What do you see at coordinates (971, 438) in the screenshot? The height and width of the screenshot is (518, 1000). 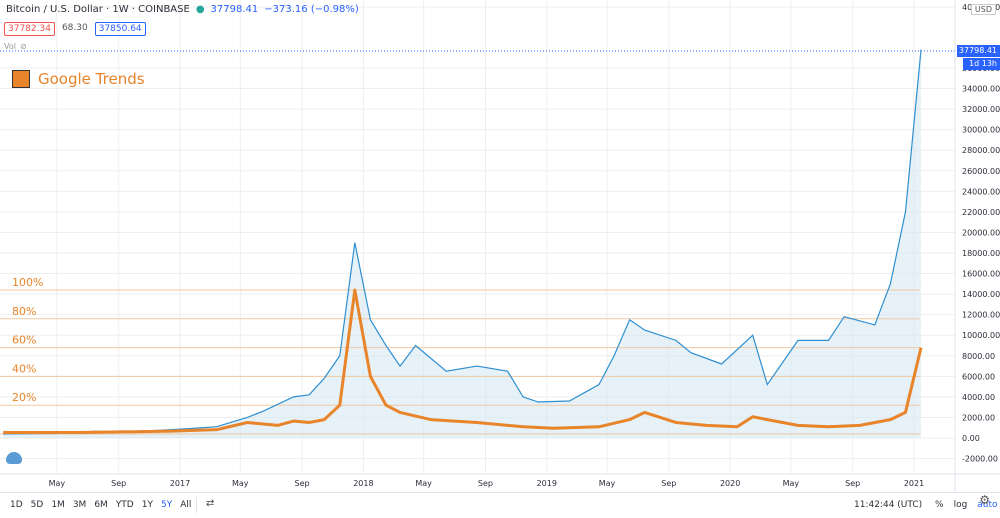 I see `price-tick-label: 0.00` at bounding box center [971, 438].